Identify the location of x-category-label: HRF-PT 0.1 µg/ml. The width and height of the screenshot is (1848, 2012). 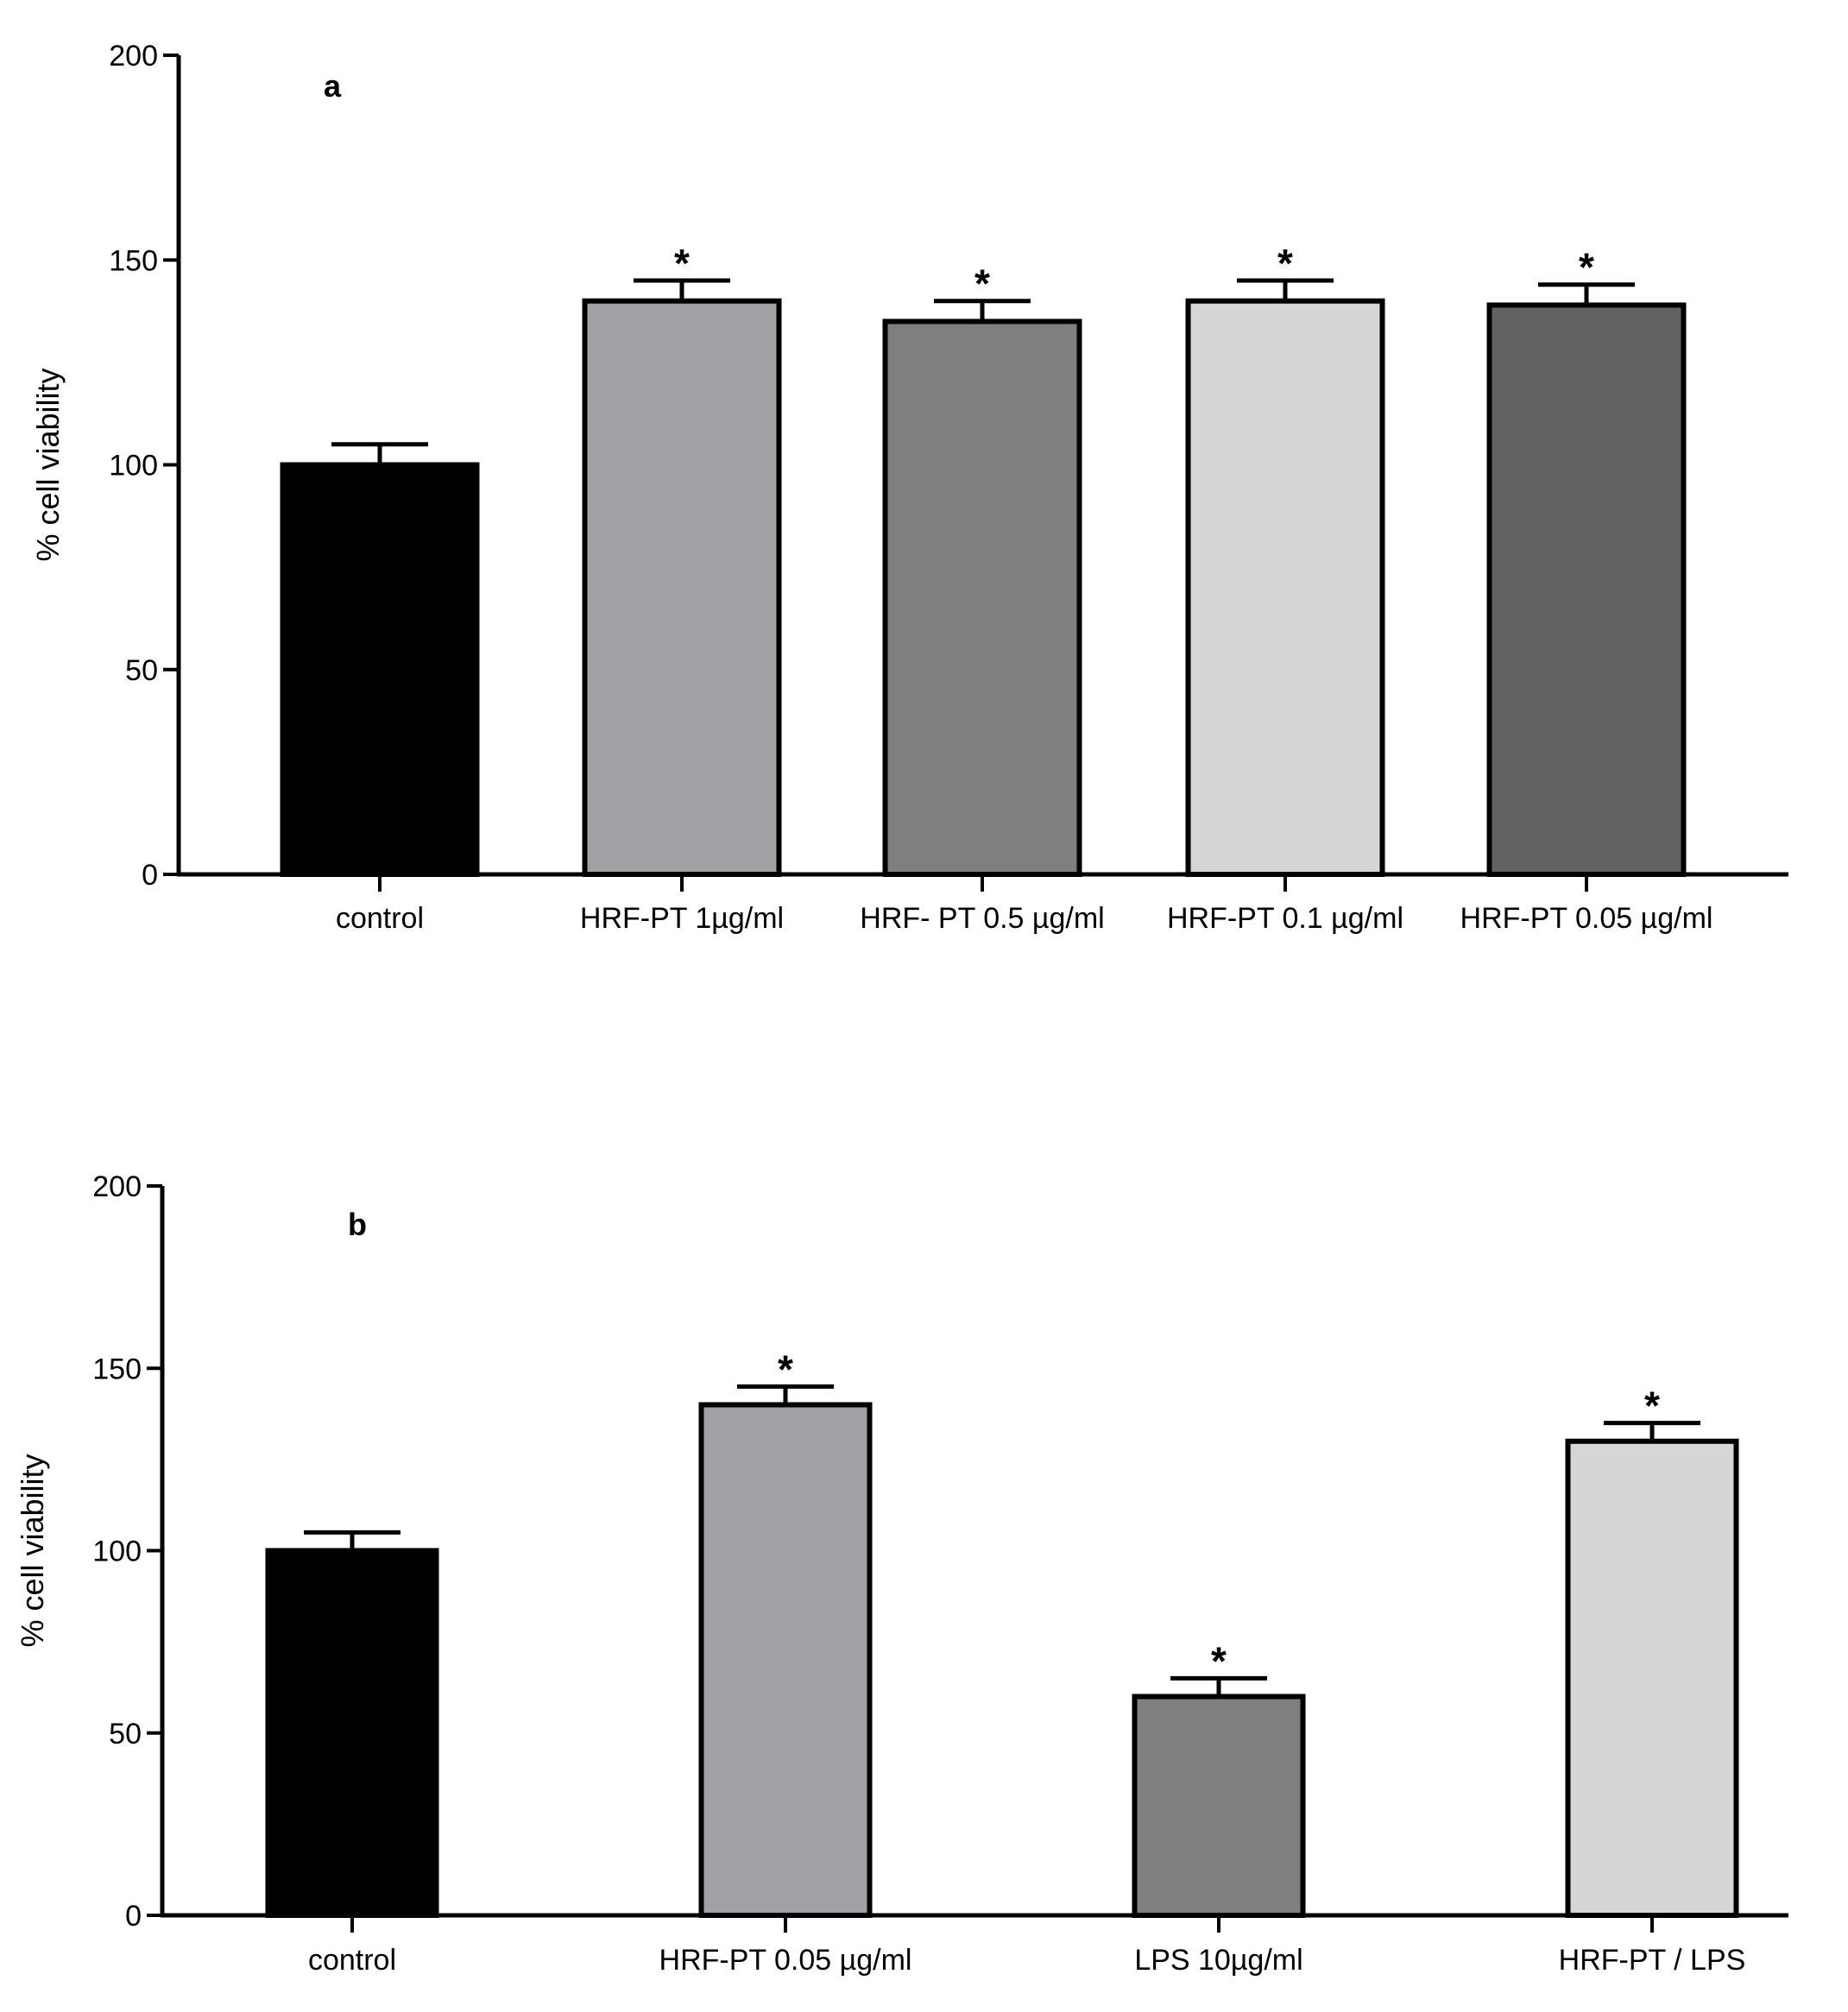
(1285, 919).